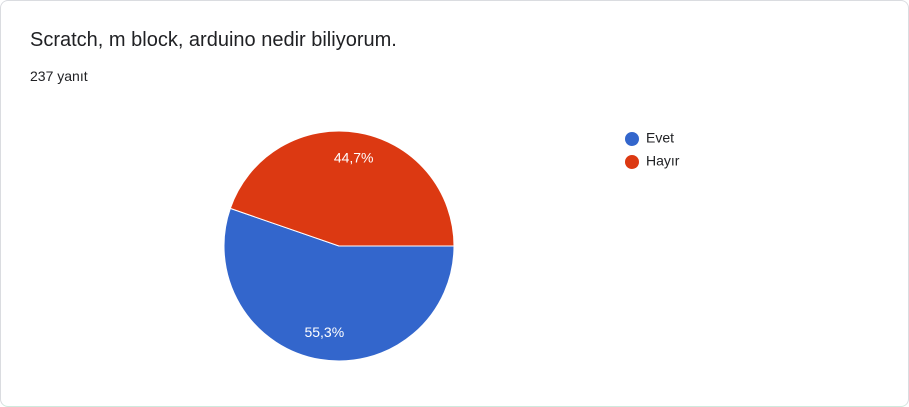 Image resolution: width=909 pixels, height=407 pixels. Describe the element at coordinates (324, 332) in the screenshot. I see `slice-label: 55,3%` at that location.